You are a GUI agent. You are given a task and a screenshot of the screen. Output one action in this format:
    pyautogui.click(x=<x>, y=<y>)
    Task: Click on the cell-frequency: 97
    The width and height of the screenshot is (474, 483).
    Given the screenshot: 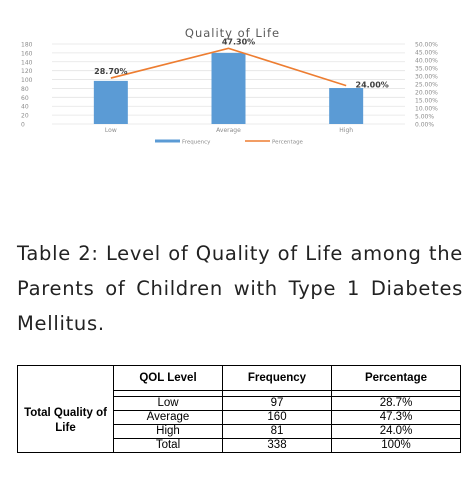 What is the action you would take?
    pyautogui.click(x=277, y=403)
    